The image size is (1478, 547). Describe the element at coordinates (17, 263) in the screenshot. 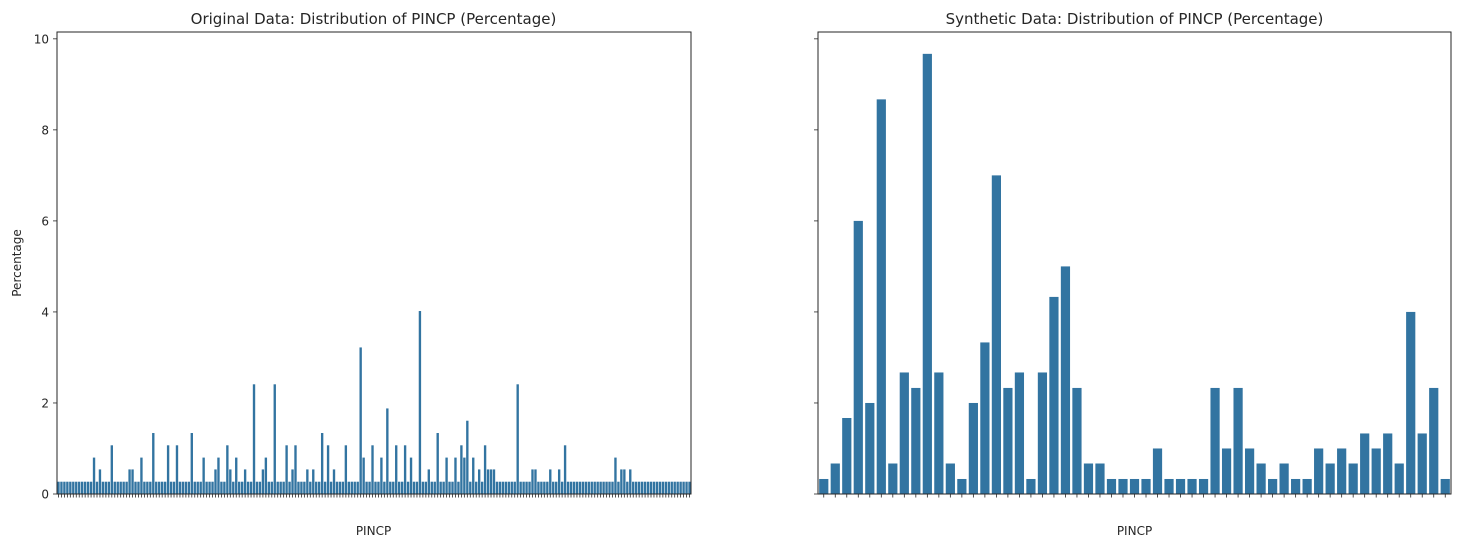

I see `y-axis-label: Percentage` at that location.